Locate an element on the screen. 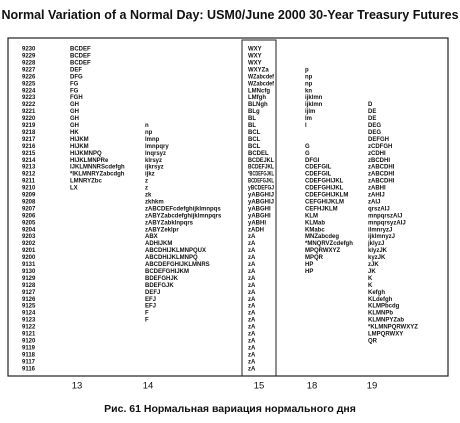  price-label: 9207 is located at coordinates (29, 209).